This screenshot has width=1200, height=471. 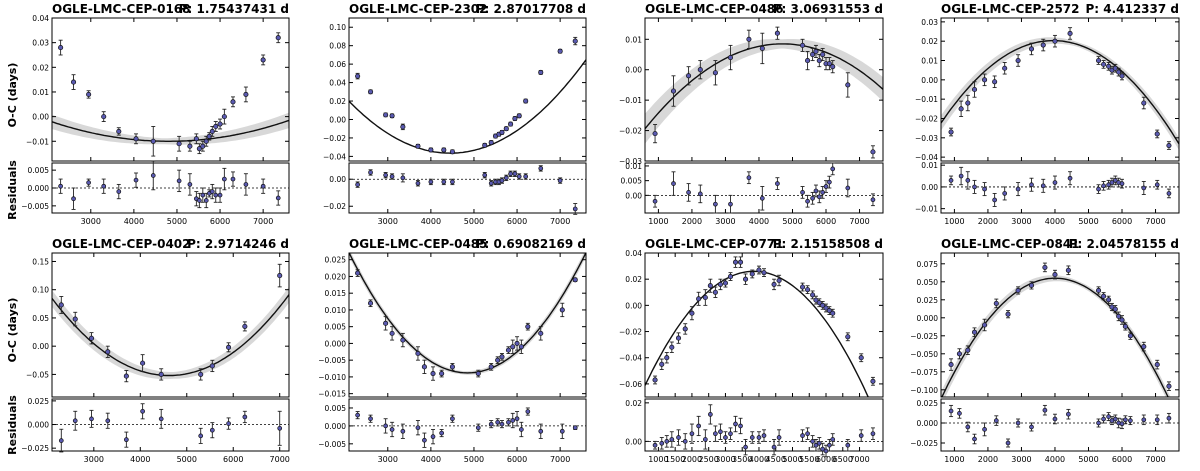 I want to click on main-axes-frame, so click(x=764, y=89).